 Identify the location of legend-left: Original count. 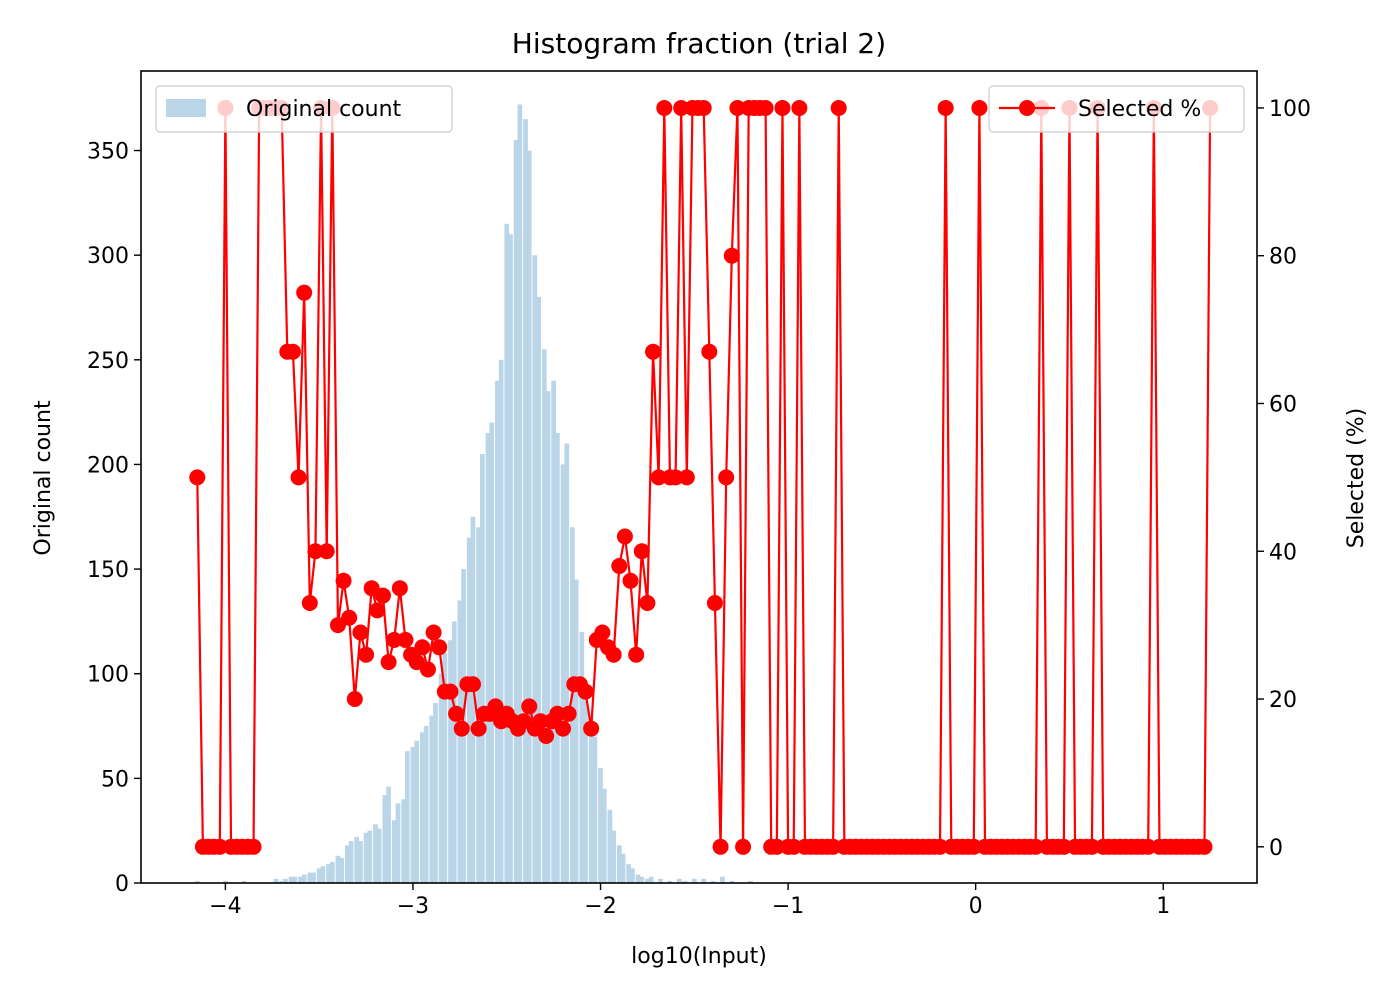
(304, 109).